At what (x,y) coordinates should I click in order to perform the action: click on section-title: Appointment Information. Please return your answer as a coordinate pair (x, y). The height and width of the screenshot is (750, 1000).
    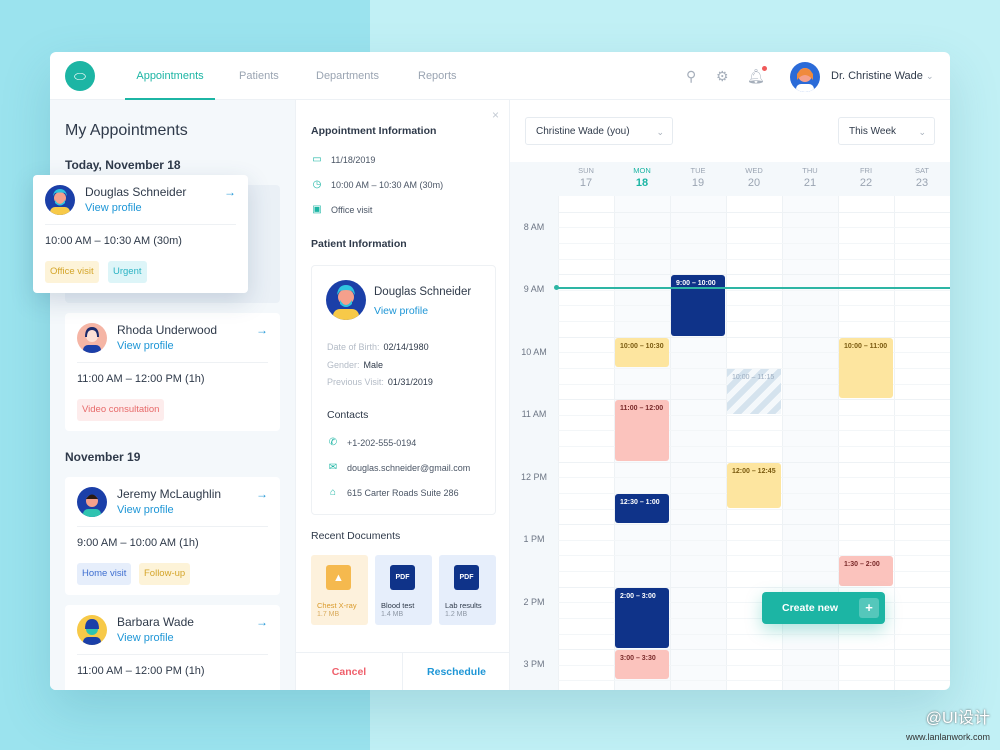
    Looking at the image, I should click on (374, 131).